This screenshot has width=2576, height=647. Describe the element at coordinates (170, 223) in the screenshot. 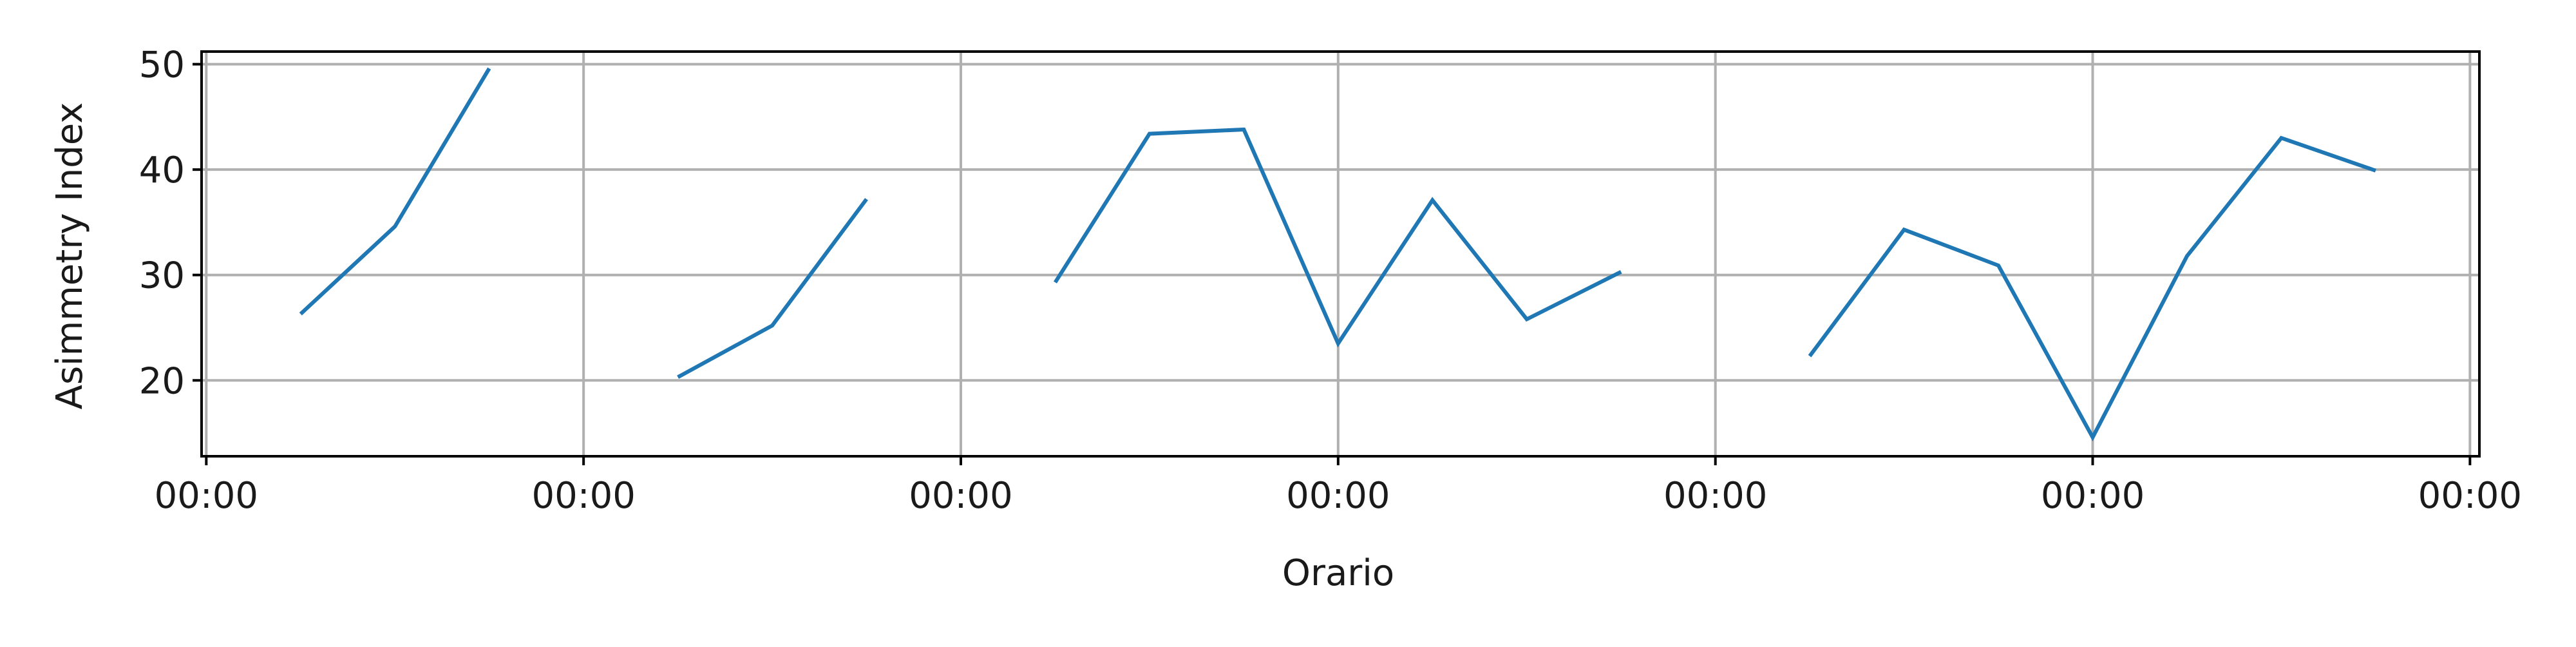

I see `y-axis-ticks: 20 30 40 50` at that location.